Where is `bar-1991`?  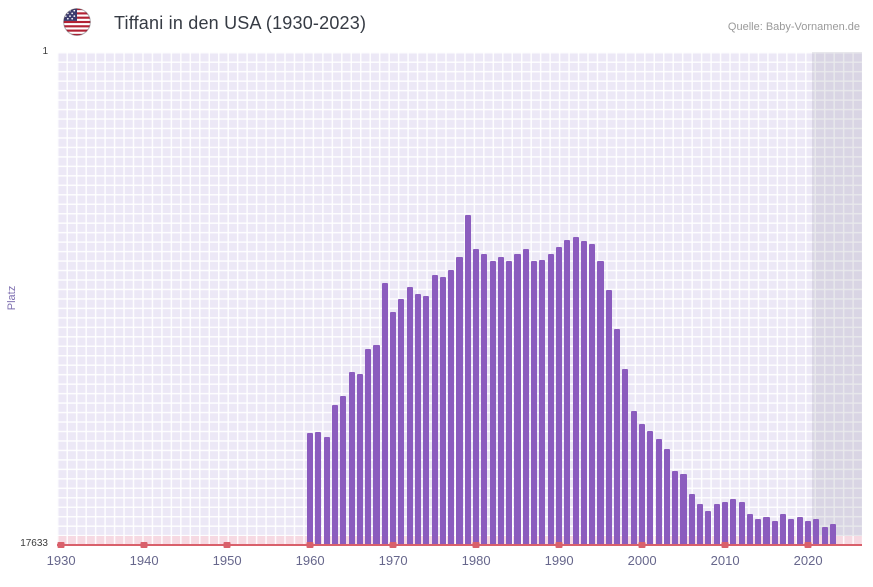 bar-1991 is located at coordinates (567, 392).